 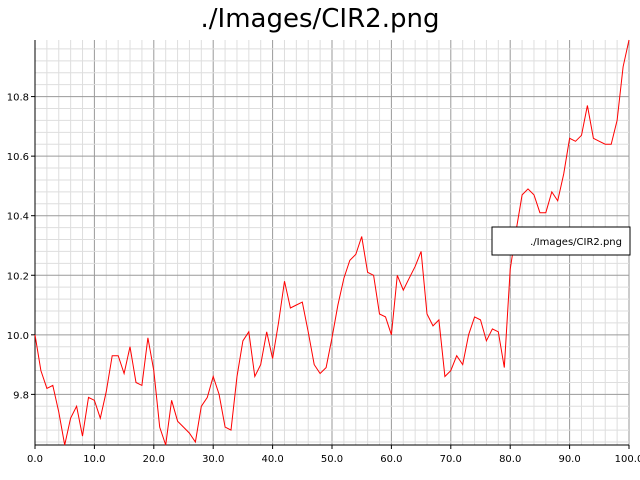 What do you see at coordinates (35, 459) in the screenshot?
I see `x-tick-label: 0.0` at bounding box center [35, 459].